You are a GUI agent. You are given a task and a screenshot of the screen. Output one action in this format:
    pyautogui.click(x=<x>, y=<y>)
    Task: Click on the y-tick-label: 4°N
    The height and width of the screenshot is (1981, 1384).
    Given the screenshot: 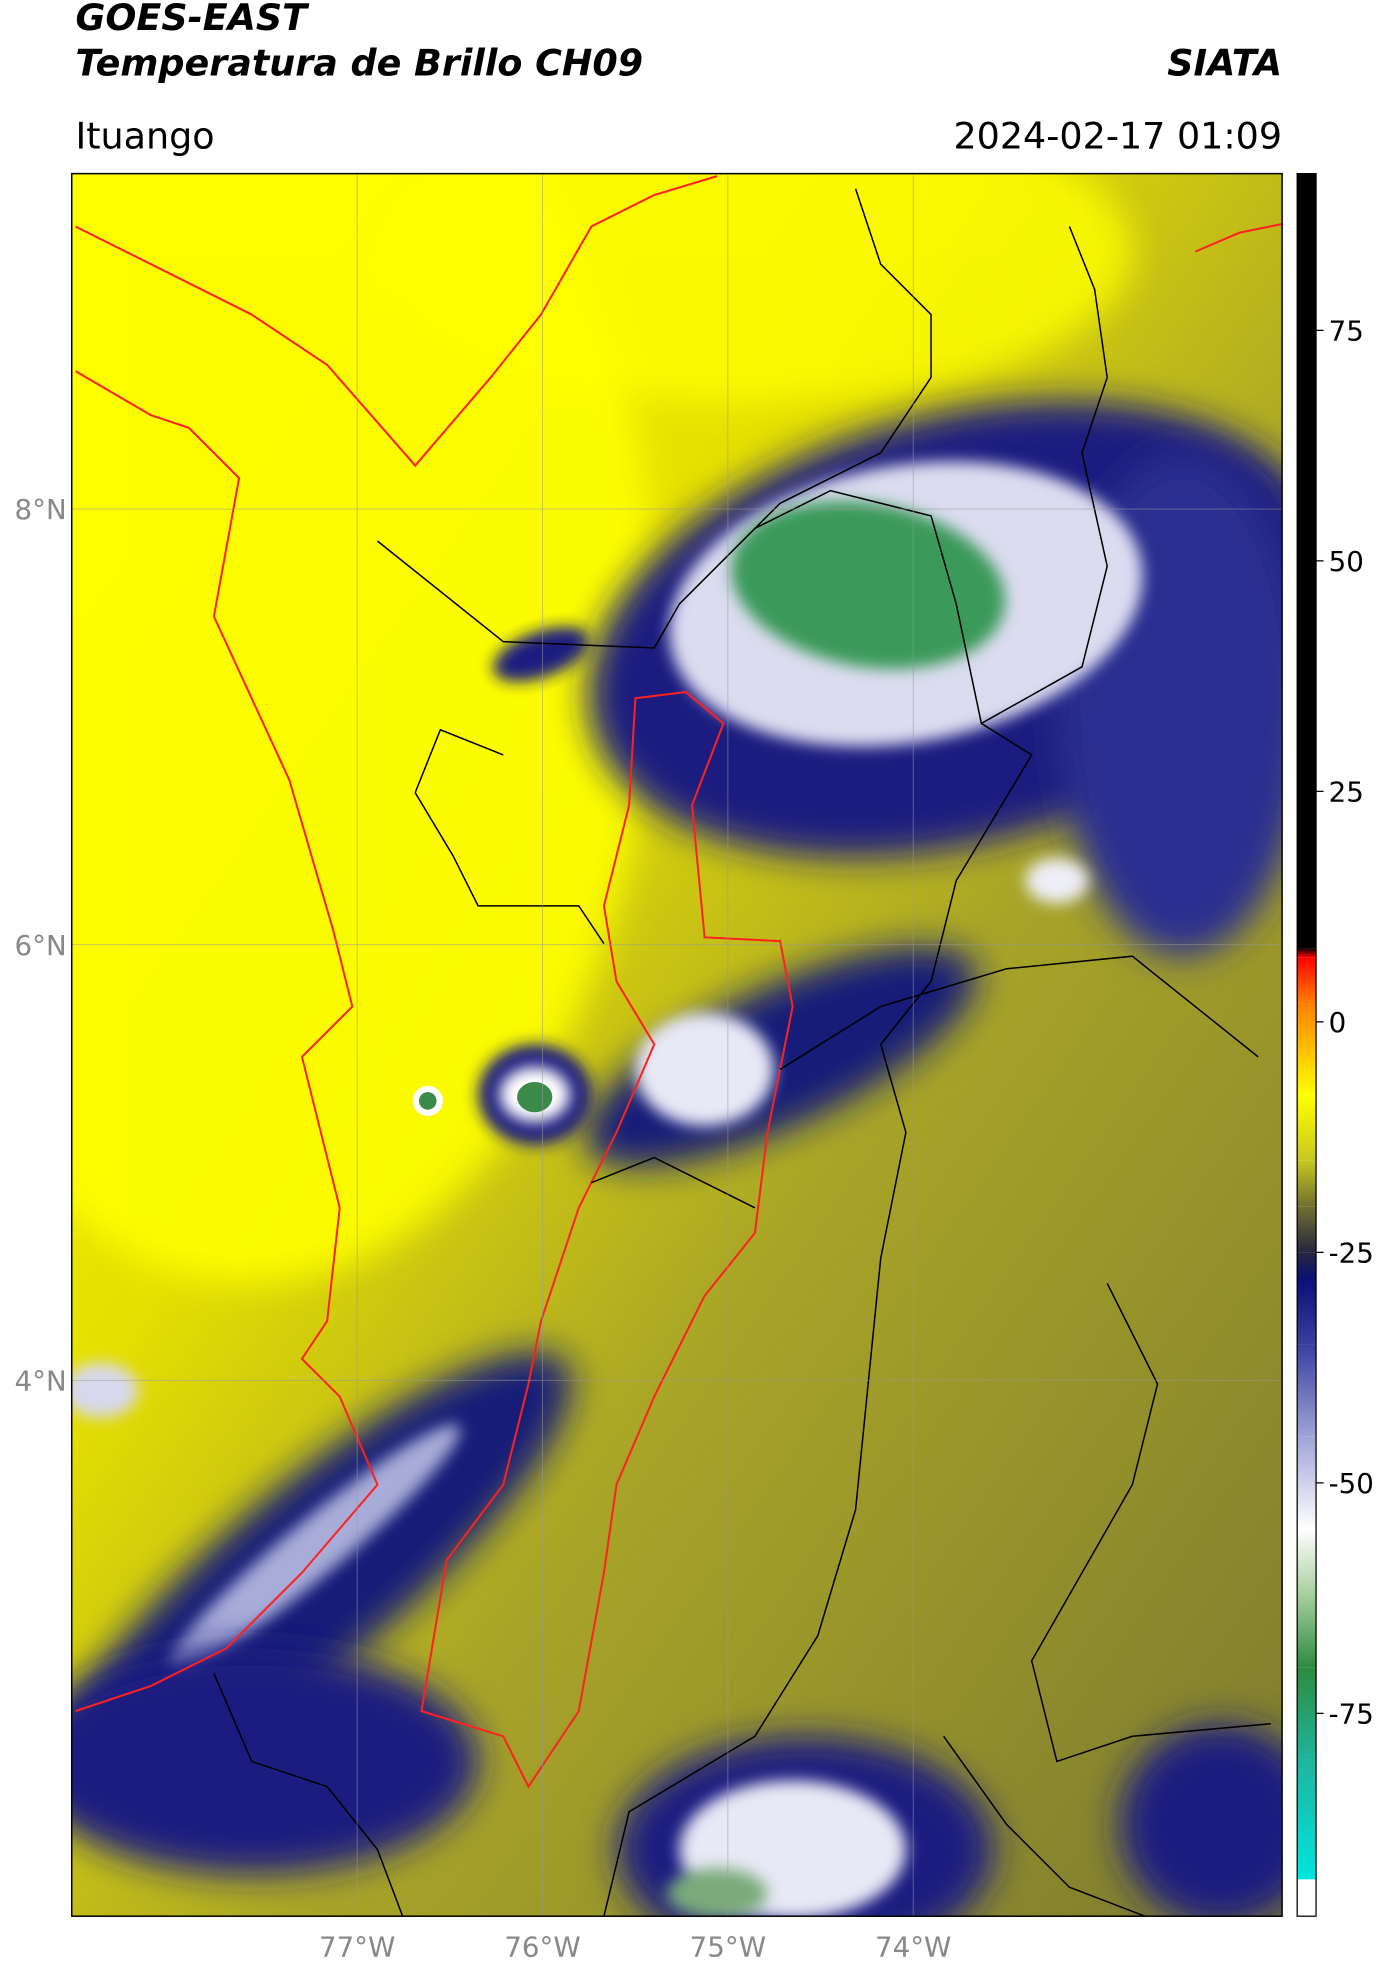 What is the action you would take?
    pyautogui.click(x=41, y=1380)
    